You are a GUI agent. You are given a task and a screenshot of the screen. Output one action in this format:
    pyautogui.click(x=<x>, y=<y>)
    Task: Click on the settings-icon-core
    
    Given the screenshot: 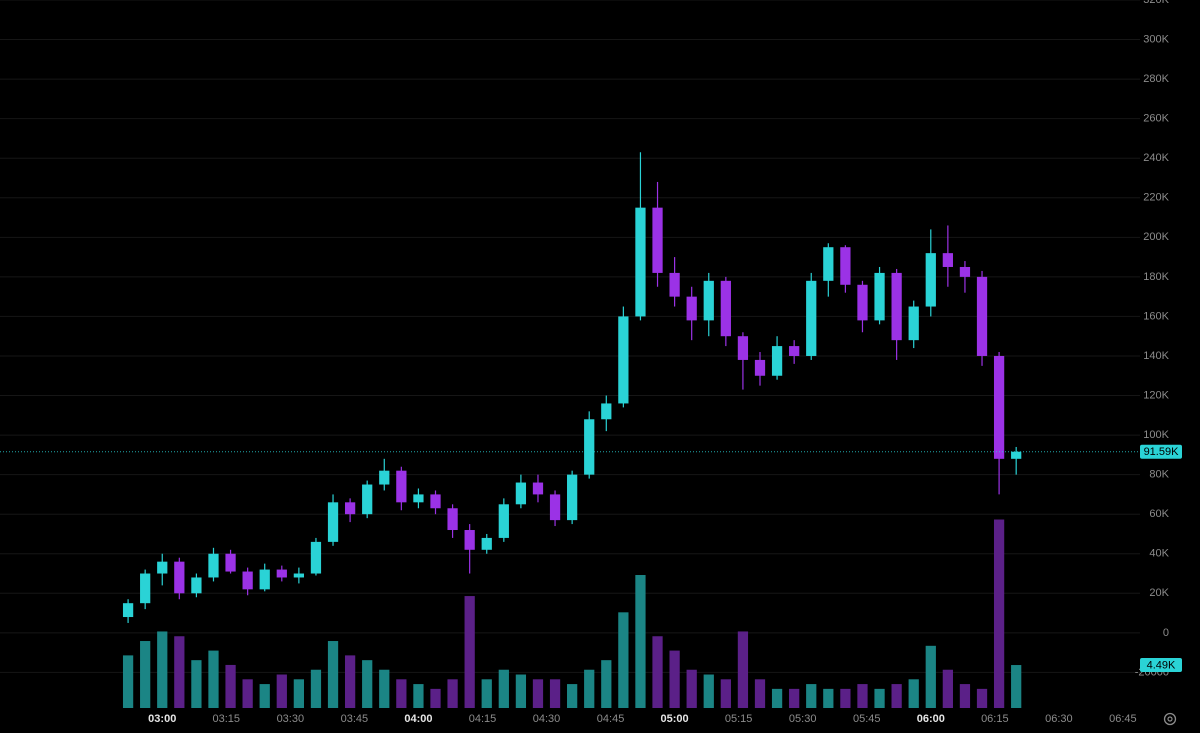 What is the action you would take?
    pyautogui.click(x=1170, y=719)
    